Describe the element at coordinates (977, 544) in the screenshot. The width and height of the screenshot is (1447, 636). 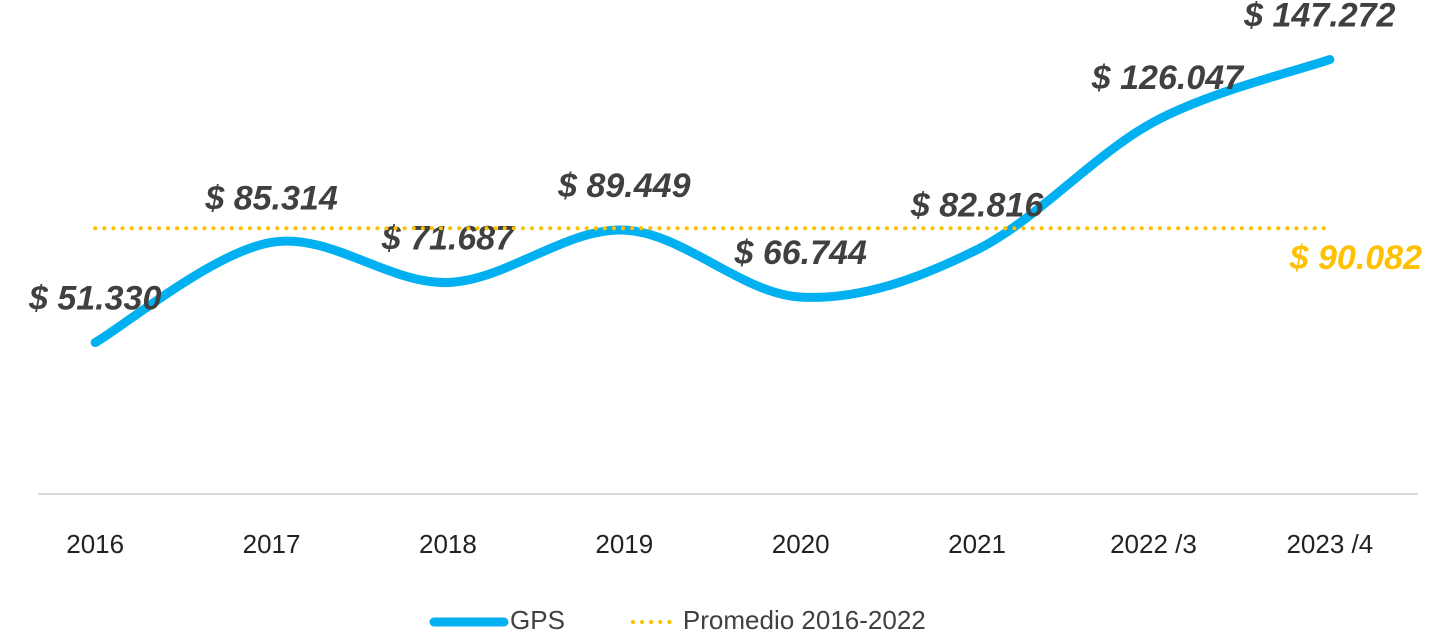
I see `x-tick-label: 2021` at that location.